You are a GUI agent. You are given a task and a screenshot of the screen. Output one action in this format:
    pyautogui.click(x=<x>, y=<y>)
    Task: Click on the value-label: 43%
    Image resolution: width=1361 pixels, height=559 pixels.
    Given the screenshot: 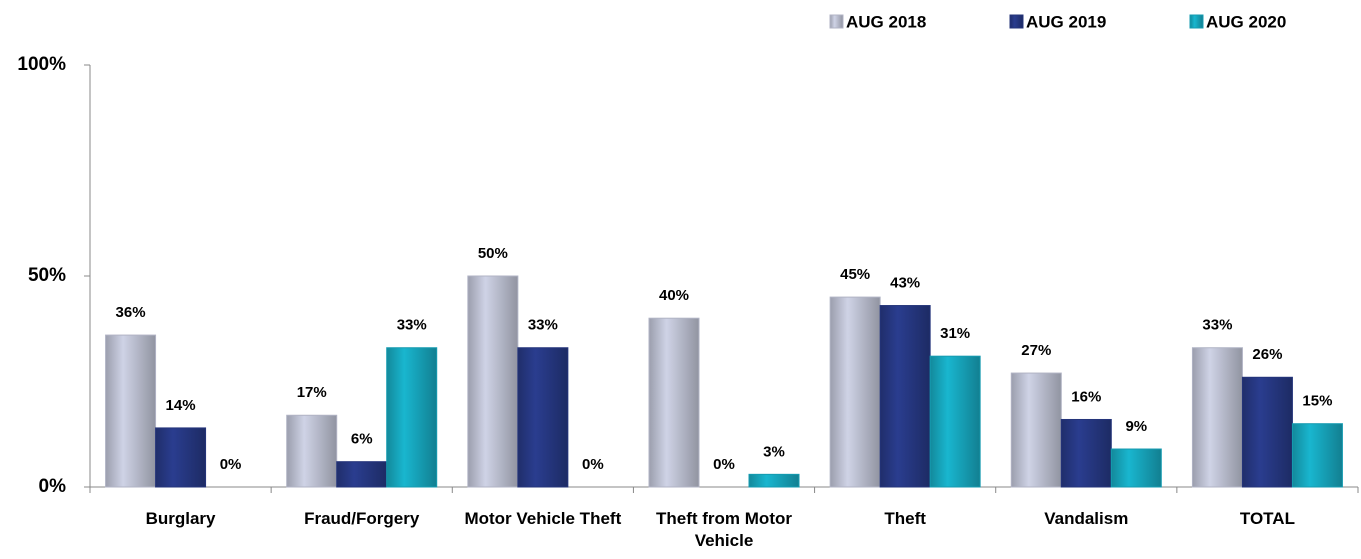 What is the action you would take?
    pyautogui.click(x=905, y=283)
    